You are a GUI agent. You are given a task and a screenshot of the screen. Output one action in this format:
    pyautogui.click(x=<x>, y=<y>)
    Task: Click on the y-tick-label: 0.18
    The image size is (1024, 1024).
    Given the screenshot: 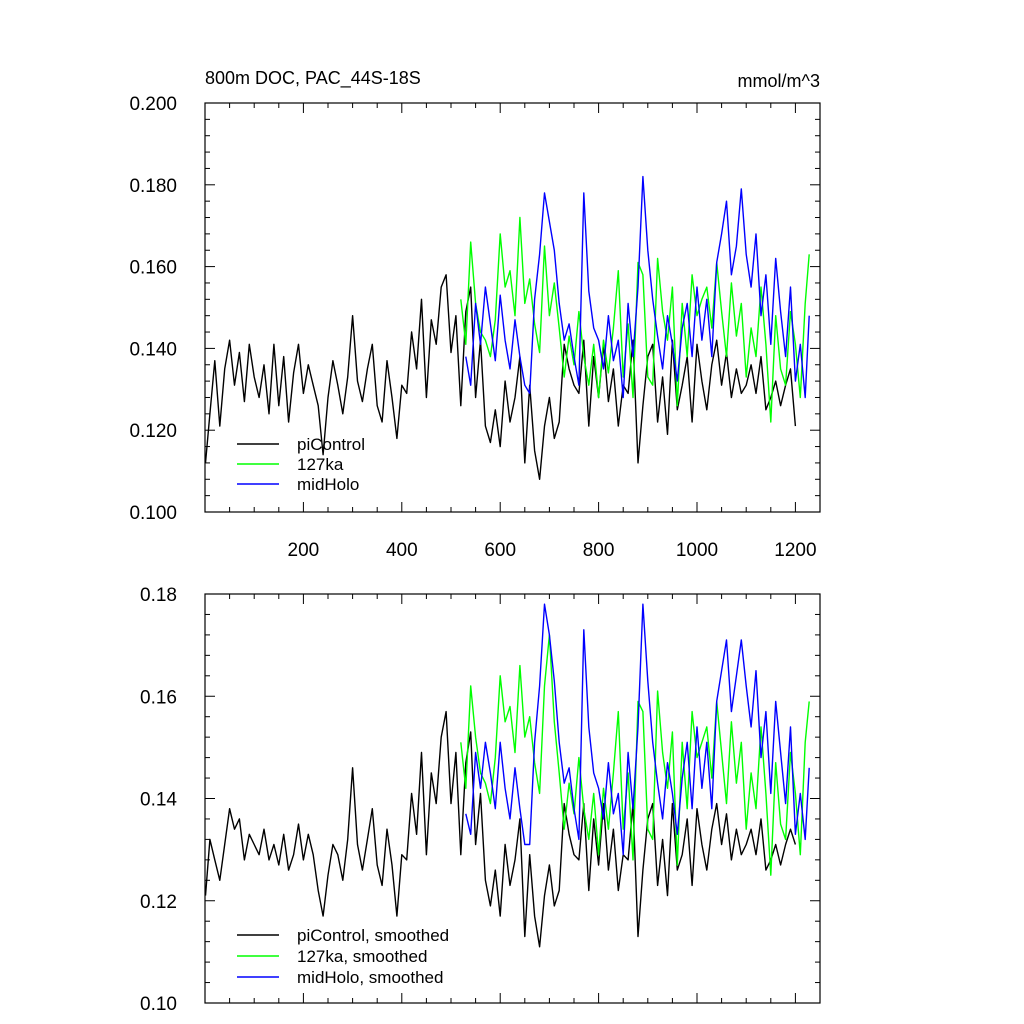 What is the action you would take?
    pyautogui.click(x=158, y=595)
    